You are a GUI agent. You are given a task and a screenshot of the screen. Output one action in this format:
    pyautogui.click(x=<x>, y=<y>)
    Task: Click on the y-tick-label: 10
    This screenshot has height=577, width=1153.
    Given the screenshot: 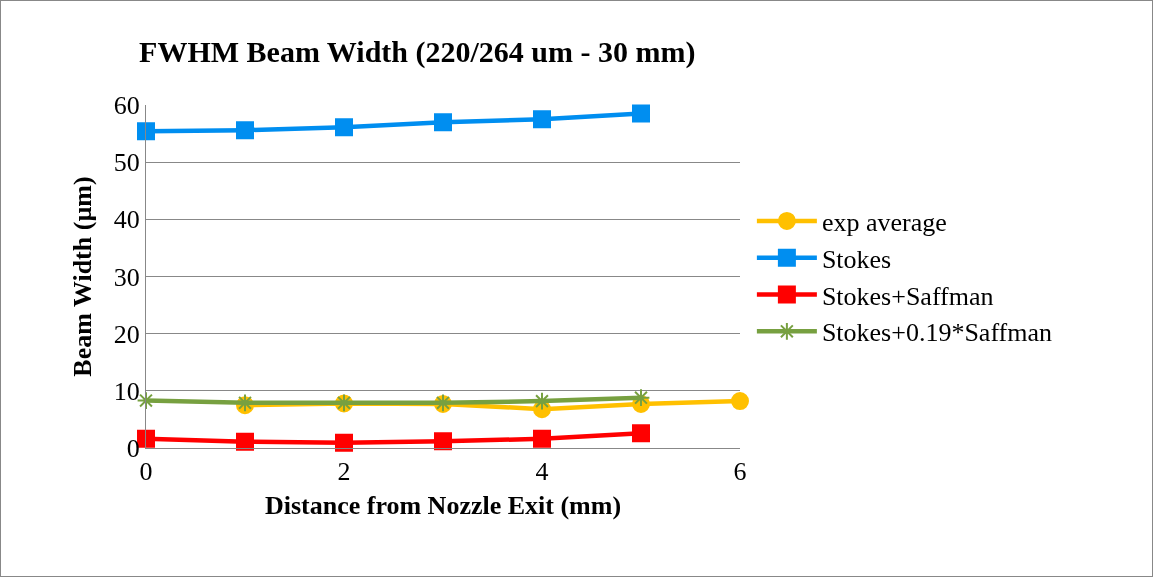 What is the action you would take?
    pyautogui.click(x=126, y=391)
    